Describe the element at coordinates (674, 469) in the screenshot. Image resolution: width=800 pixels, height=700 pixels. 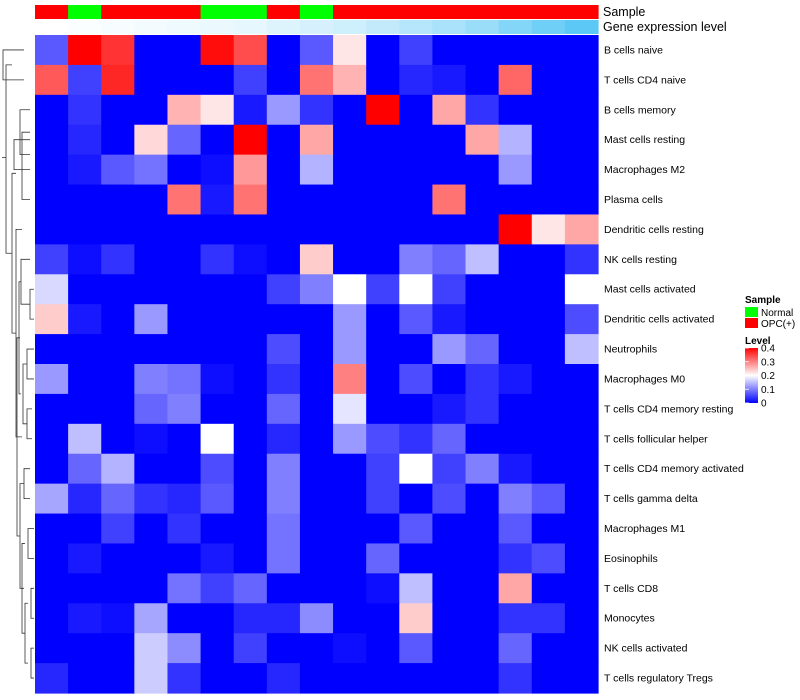
I see `row-label: T cells CD4 memory activated` at that location.